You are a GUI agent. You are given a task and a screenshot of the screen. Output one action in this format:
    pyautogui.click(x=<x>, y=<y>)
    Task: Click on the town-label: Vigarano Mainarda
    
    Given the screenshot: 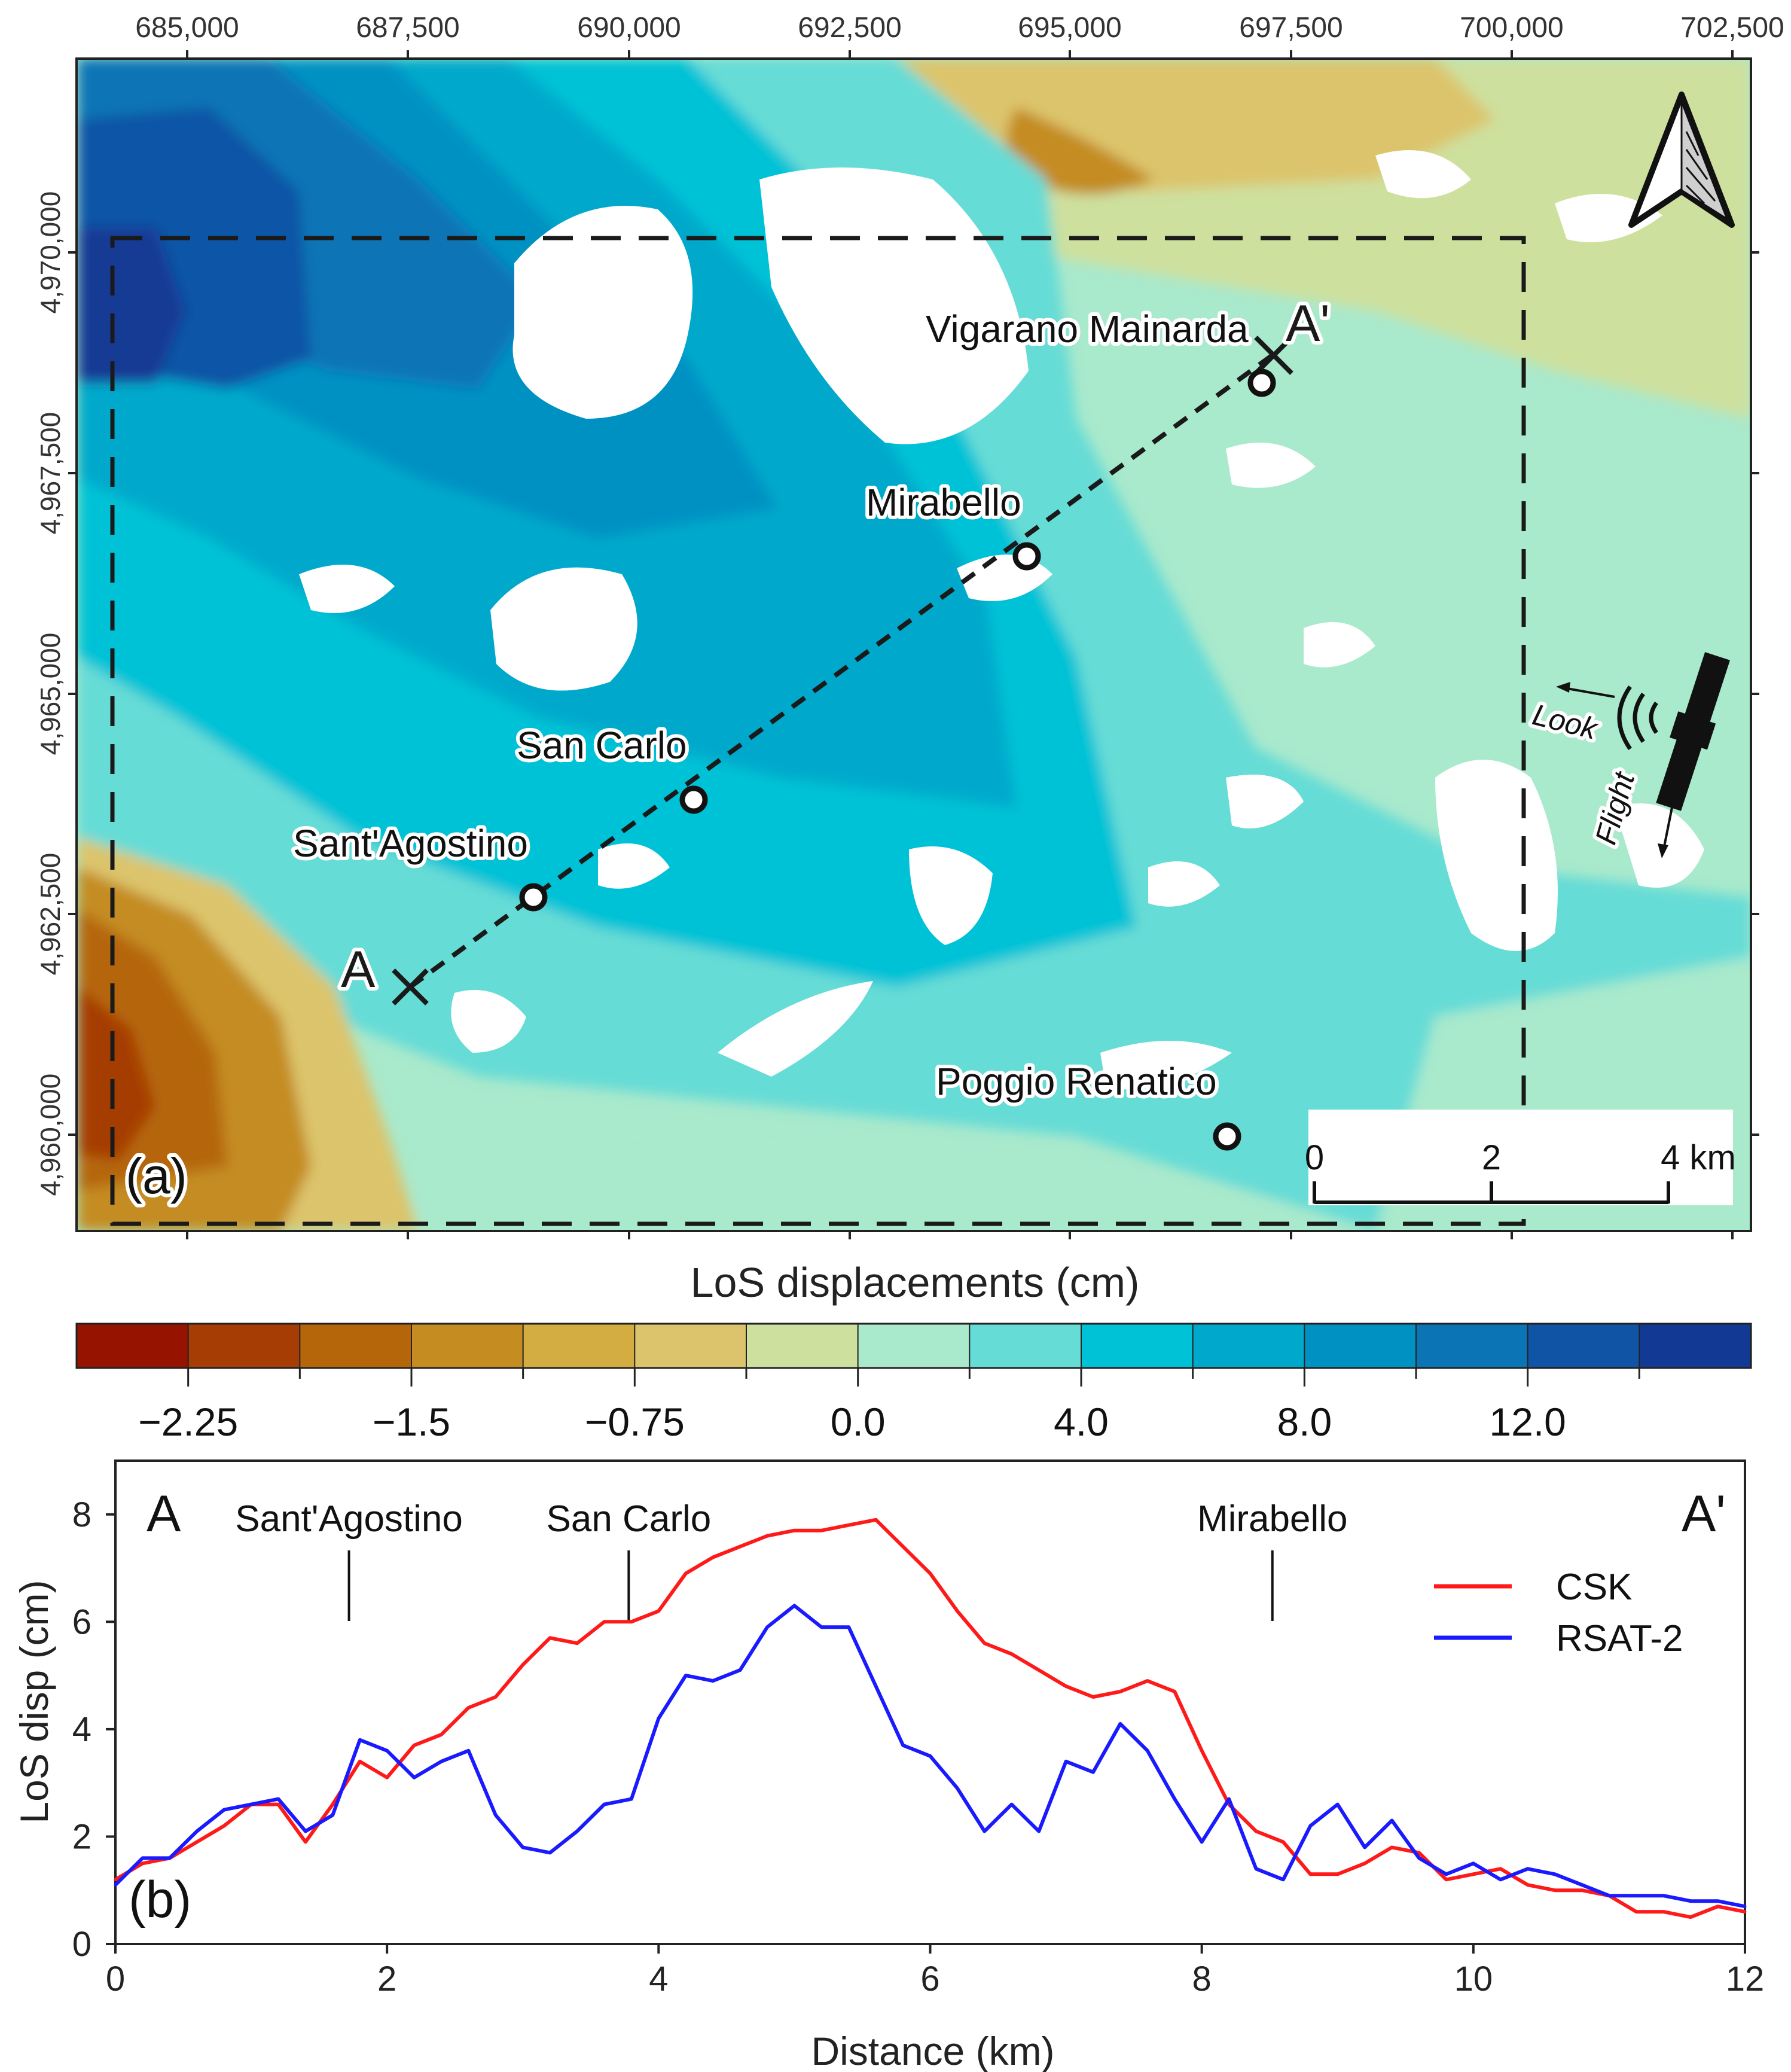 What is the action you would take?
    pyautogui.click(x=1087, y=329)
    